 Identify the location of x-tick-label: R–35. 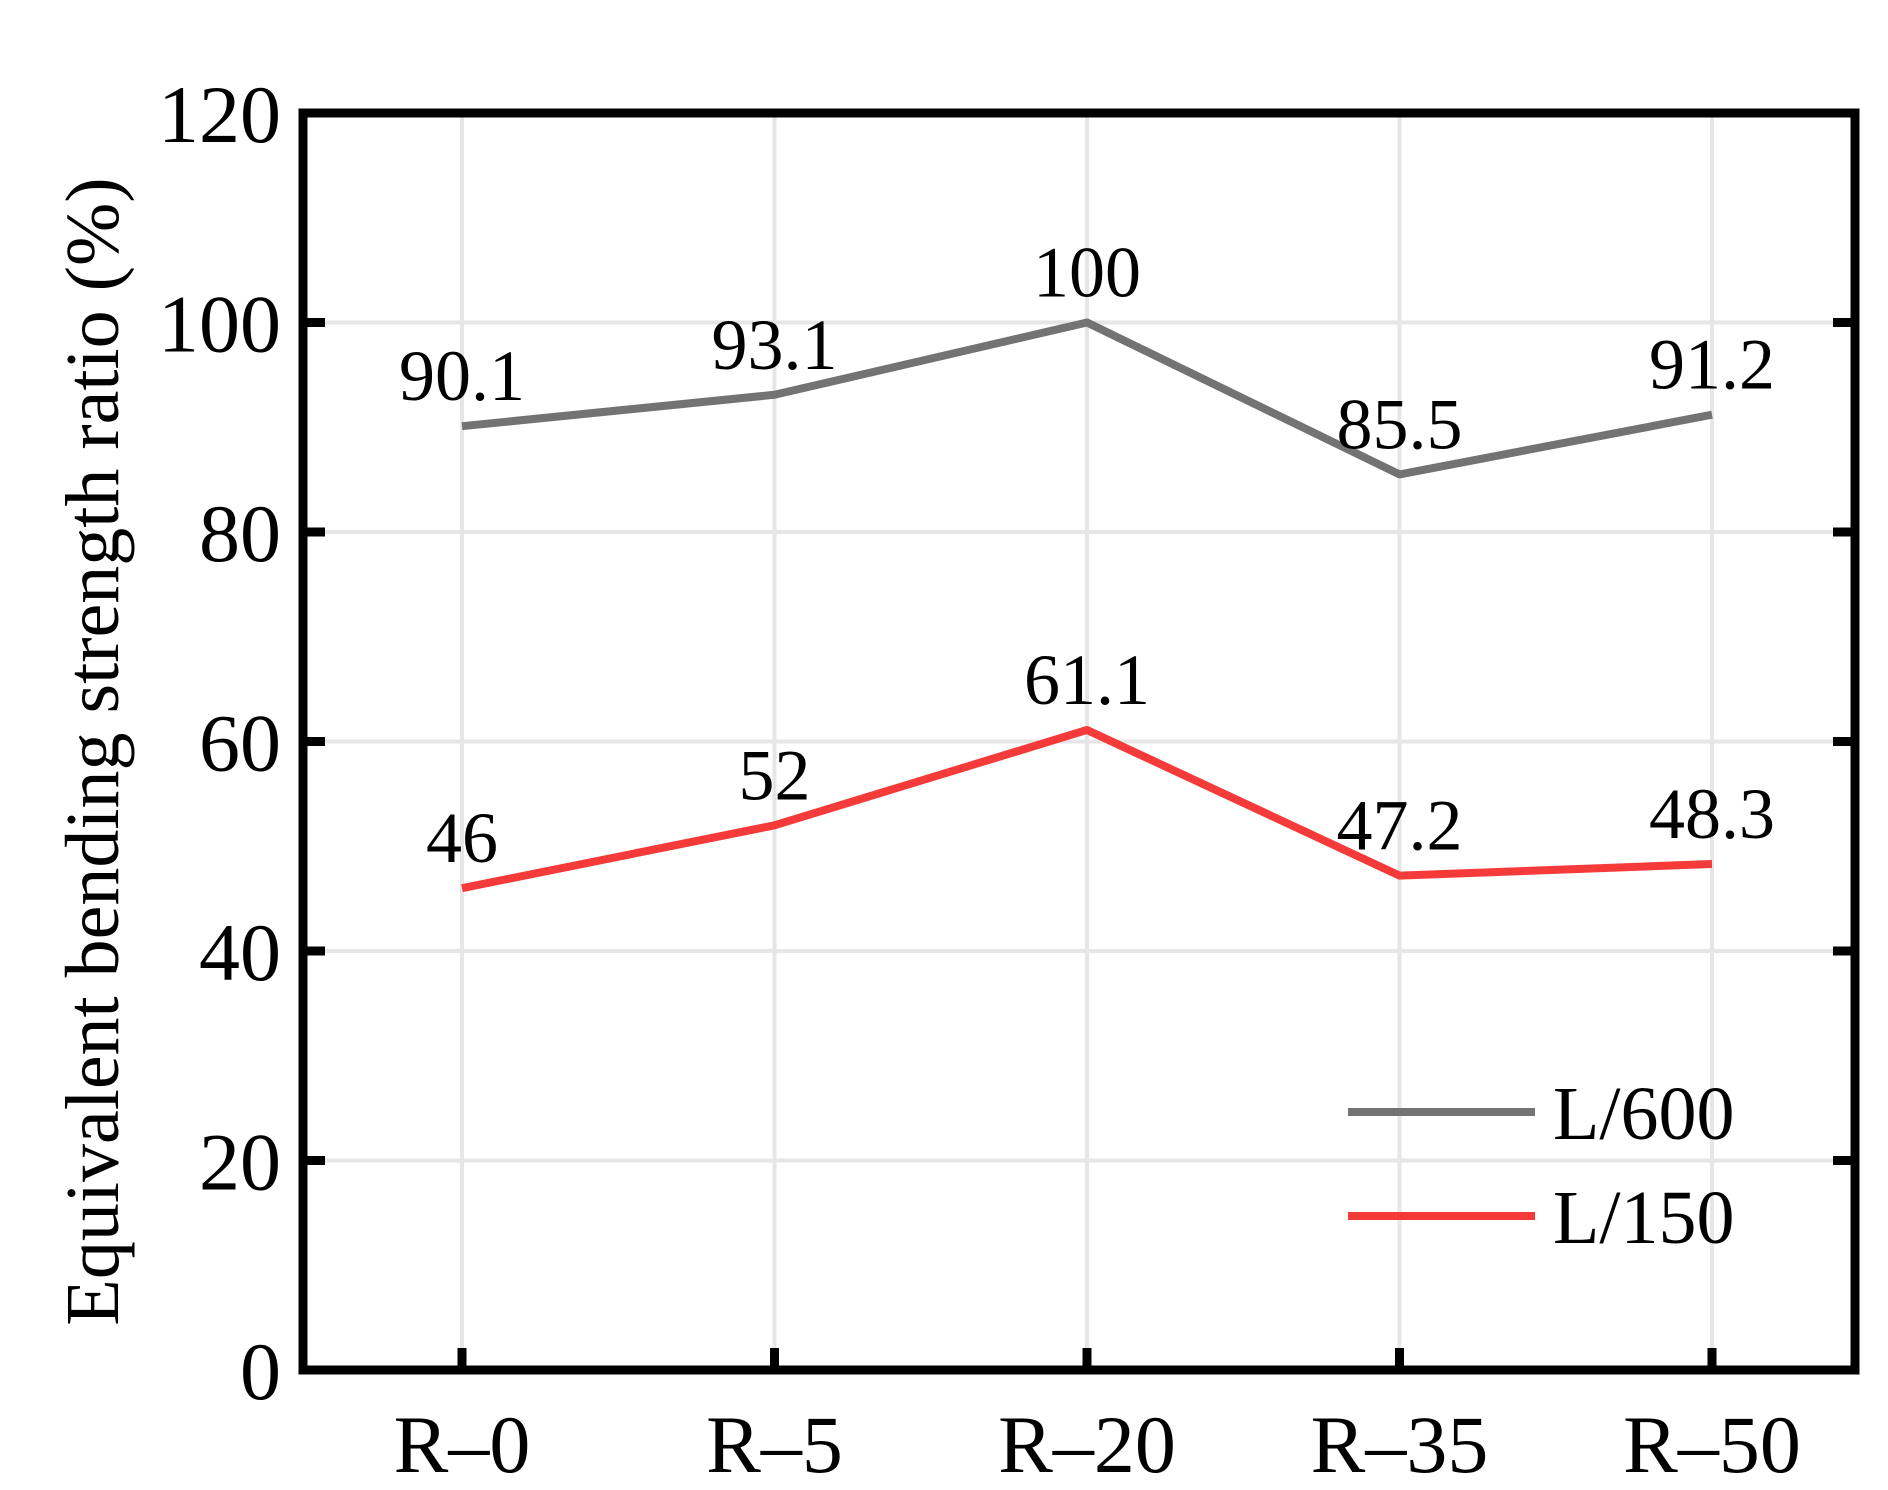
(1400, 1444).